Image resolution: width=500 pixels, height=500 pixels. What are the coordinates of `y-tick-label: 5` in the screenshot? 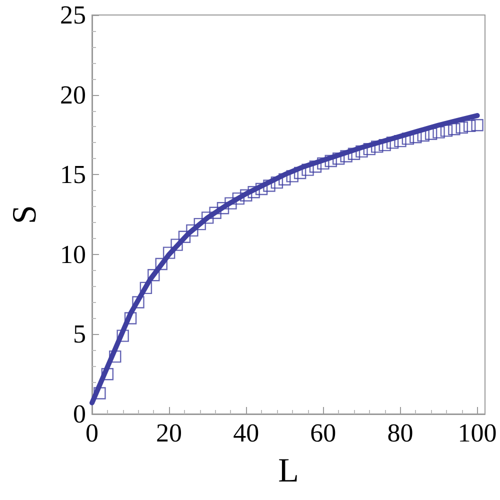 It's located at (79, 334).